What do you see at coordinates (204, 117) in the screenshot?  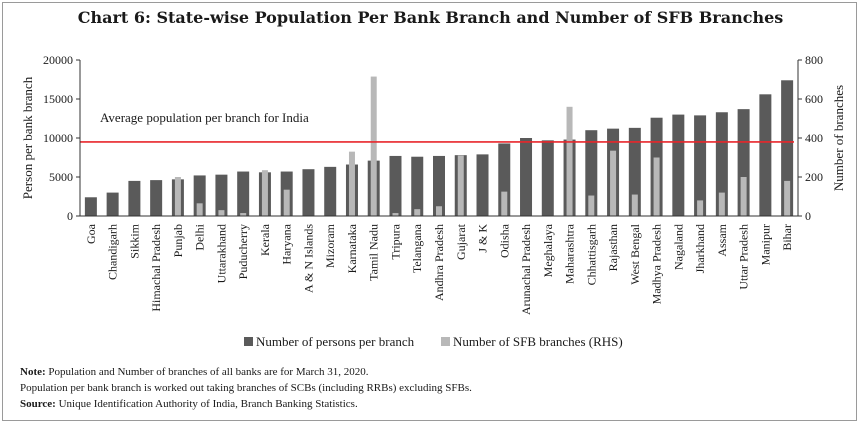 I see `average-annotation: Average population per branch for India` at bounding box center [204, 117].